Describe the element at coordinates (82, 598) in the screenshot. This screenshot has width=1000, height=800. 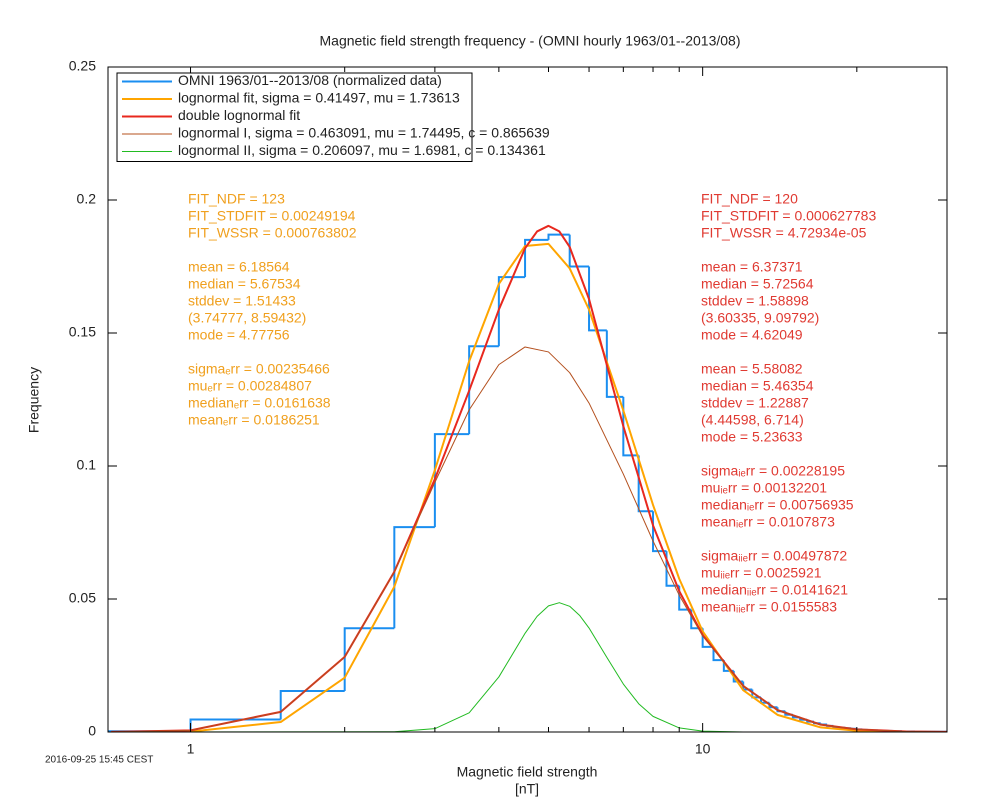
I see `y-tick-label: 0.05` at that location.